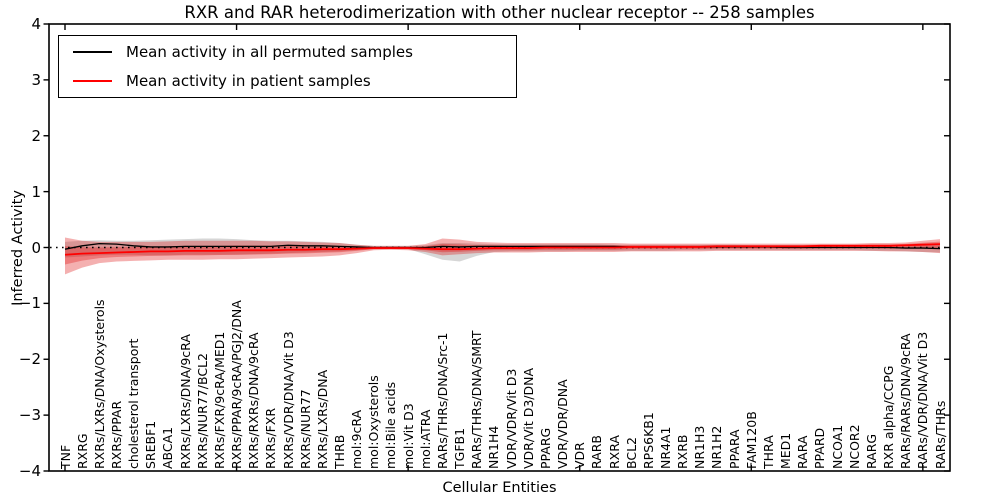 The image size is (1000, 500). I want to click on patient-line-swatch, so click(92, 81).